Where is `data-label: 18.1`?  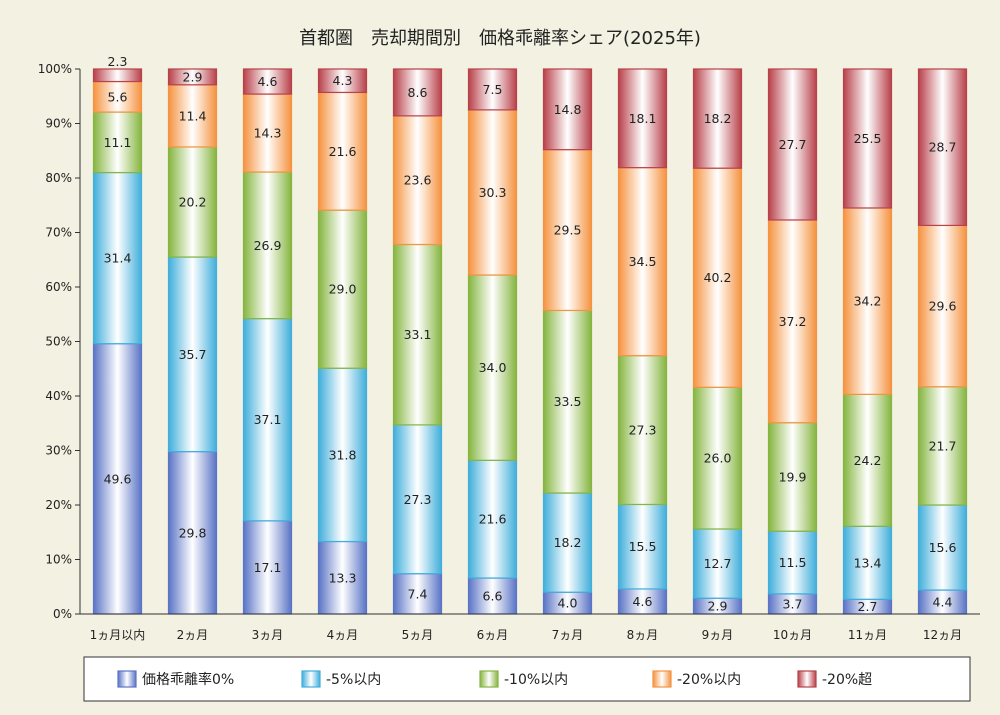
data-label: 18.1 is located at coordinates (643, 118).